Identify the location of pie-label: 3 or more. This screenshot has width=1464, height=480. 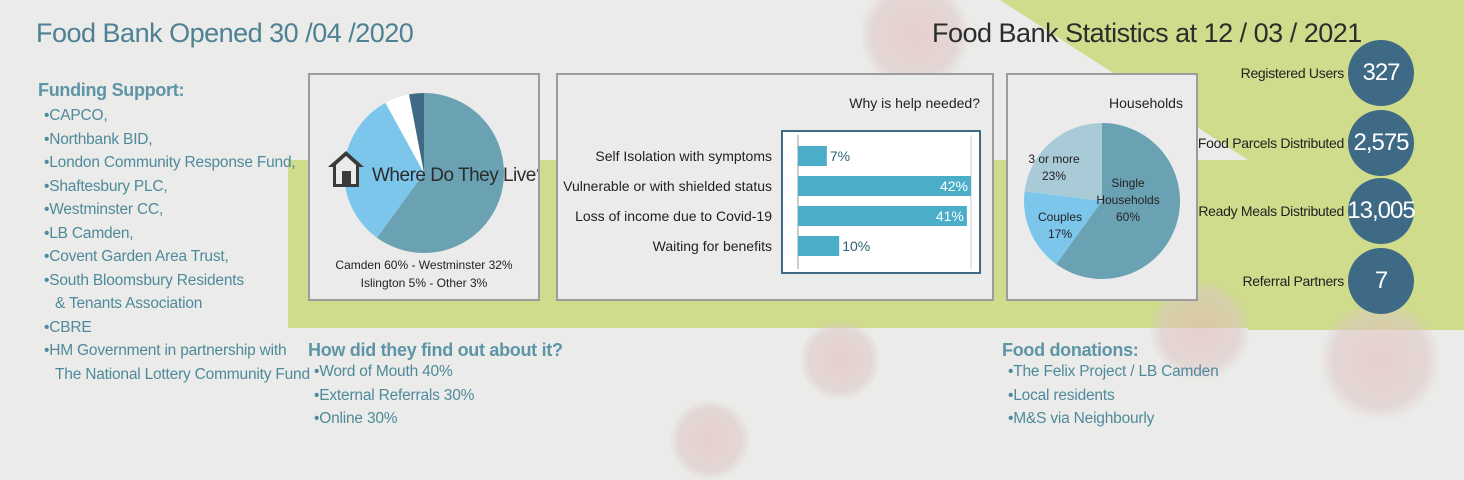
(1054, 159).